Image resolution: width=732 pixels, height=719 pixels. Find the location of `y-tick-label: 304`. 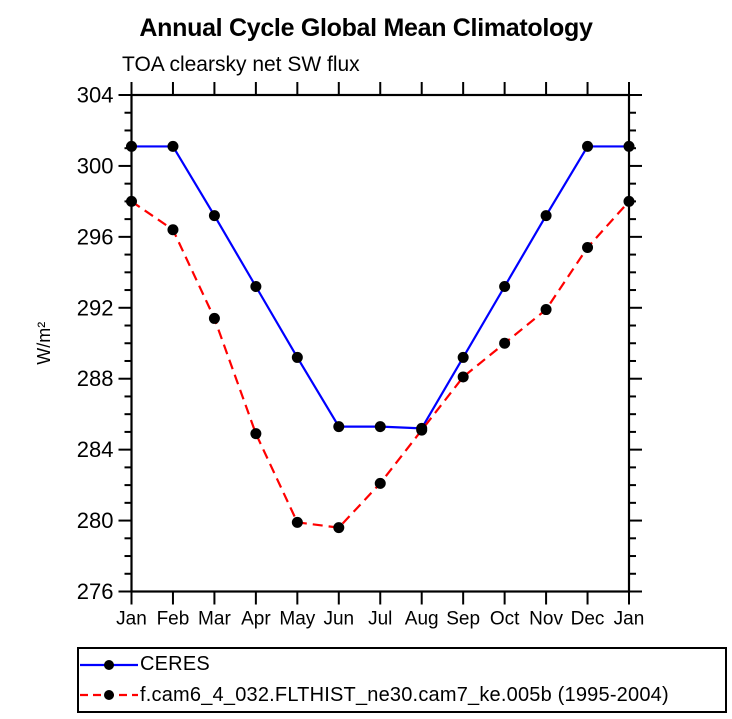

y-tick-label: 304 is located at coordinates (95, 95).